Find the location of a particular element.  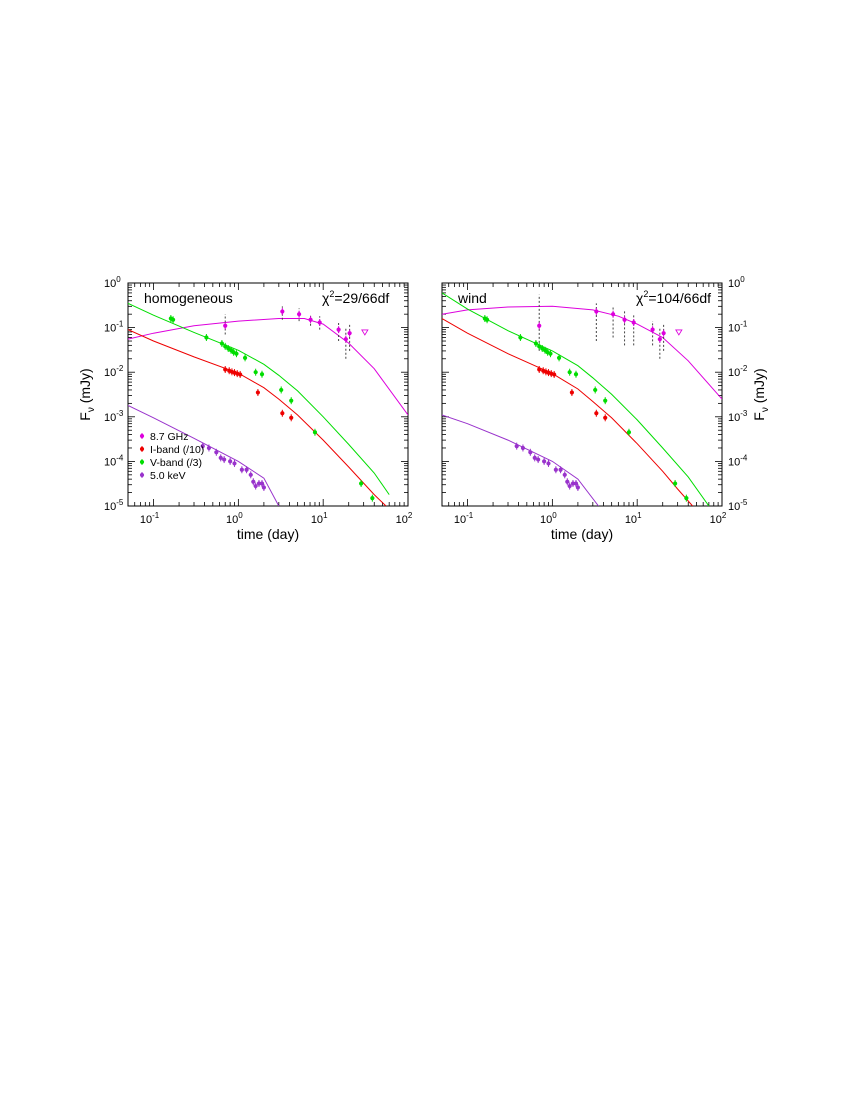

x-tick-label: 10¹ is located at coordinates (633, 518).